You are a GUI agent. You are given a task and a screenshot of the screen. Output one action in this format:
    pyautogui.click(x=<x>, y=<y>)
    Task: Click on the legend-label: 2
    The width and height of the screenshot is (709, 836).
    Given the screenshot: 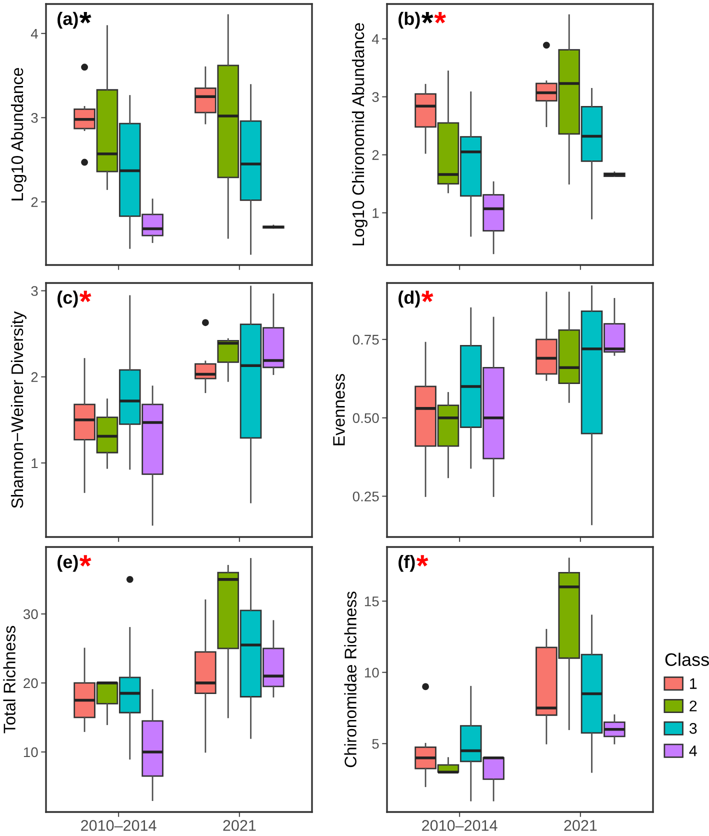 What is the action you would take?
    pyautogui.click(x=693, y=706)
    